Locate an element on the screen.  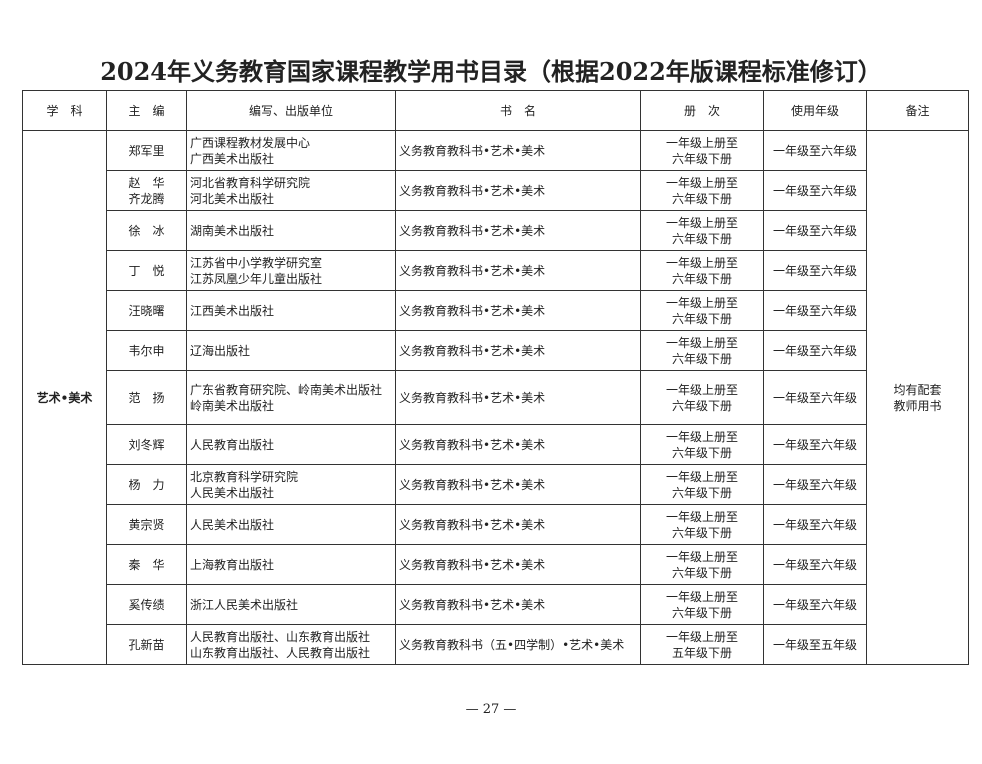
editor-cell: 汪晓曙 is located at coordinates (146, 310).